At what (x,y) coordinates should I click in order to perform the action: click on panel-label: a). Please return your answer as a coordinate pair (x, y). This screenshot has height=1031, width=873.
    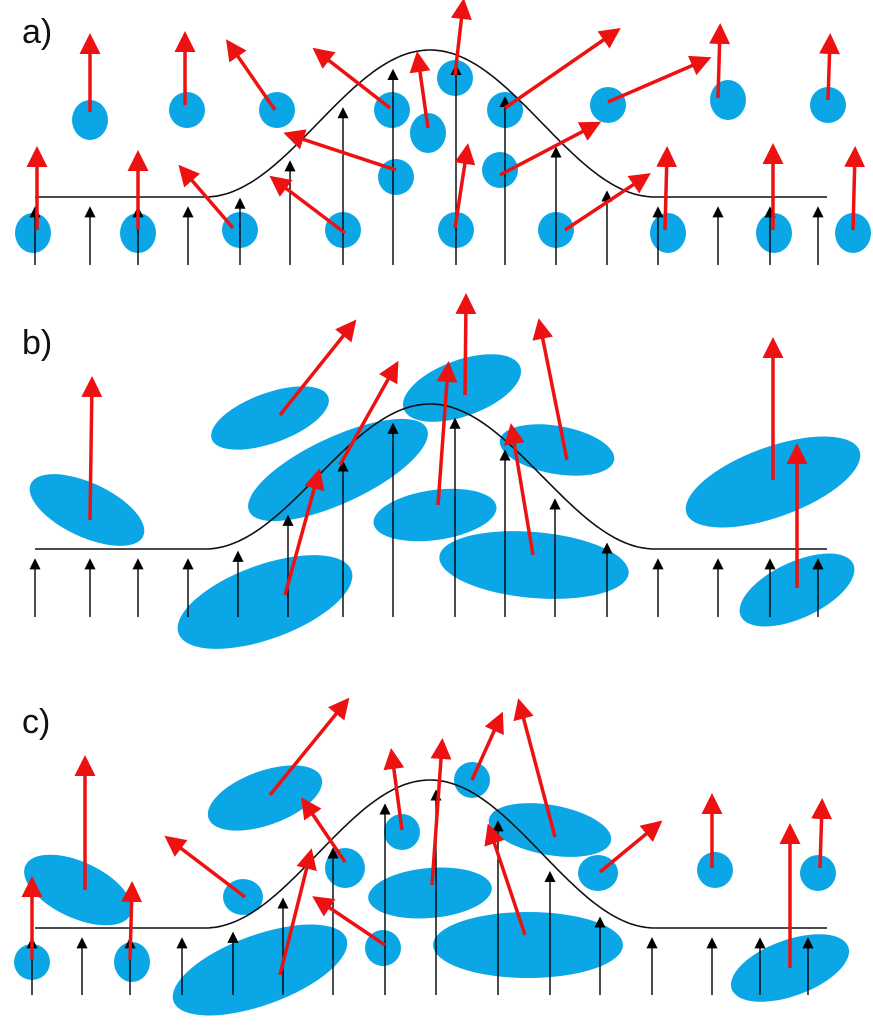
    Looking at the image, I should click on (37, 32).